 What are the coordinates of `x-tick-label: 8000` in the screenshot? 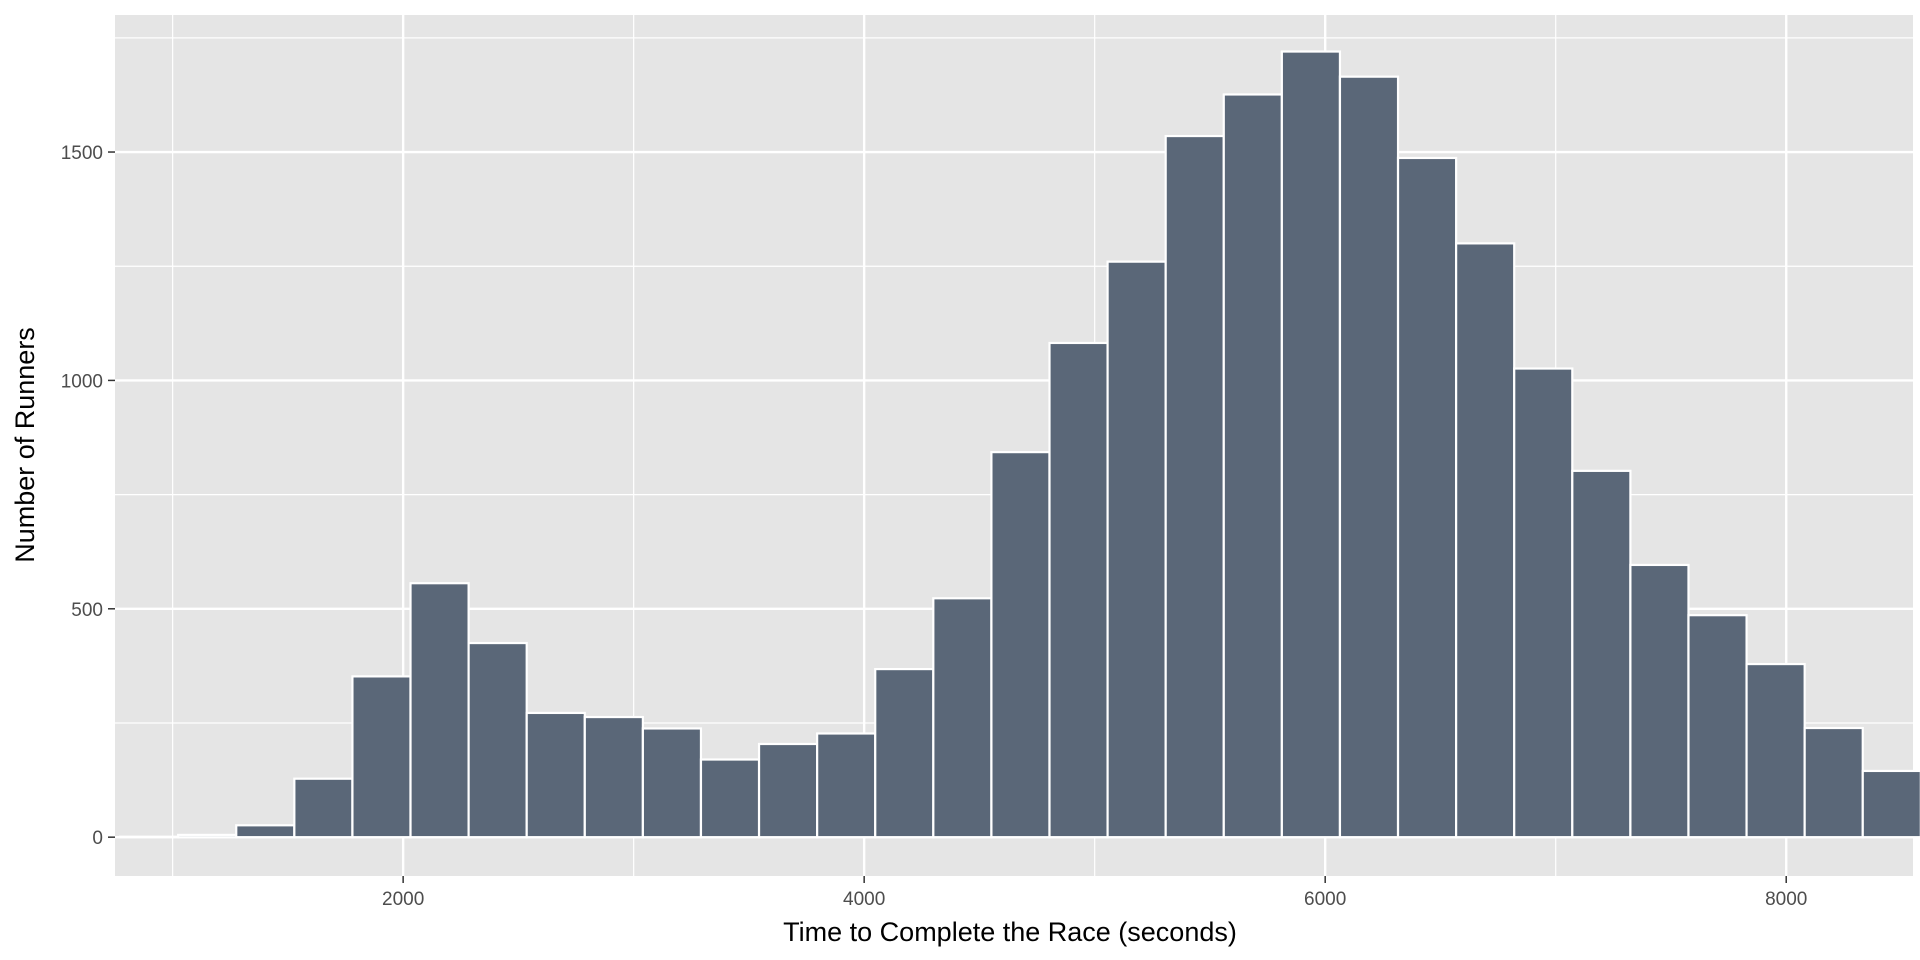 It's located at (1786, 899).